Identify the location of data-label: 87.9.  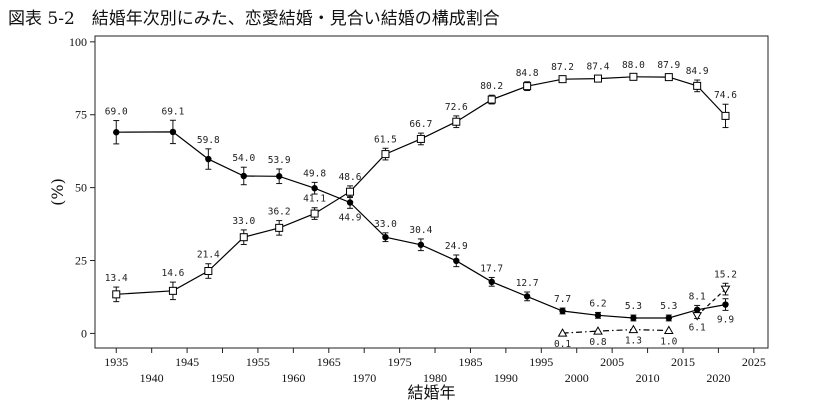
(668, 65).